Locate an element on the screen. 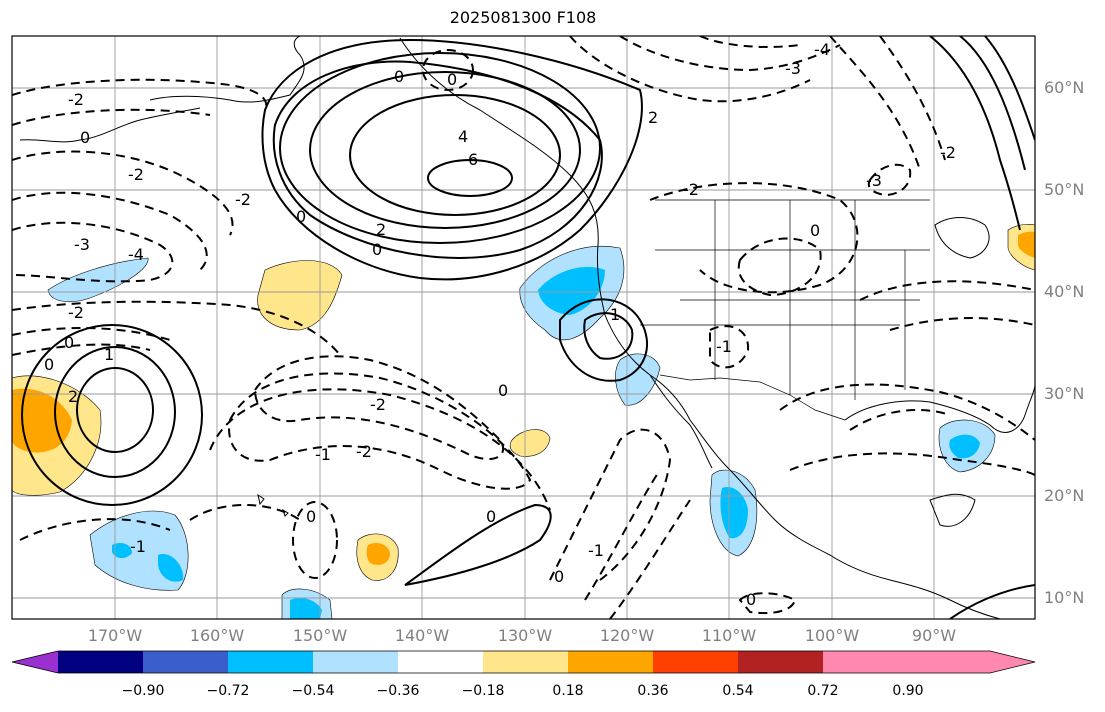  lon-label-110w: 110°W is located at coordinates (729, 635).